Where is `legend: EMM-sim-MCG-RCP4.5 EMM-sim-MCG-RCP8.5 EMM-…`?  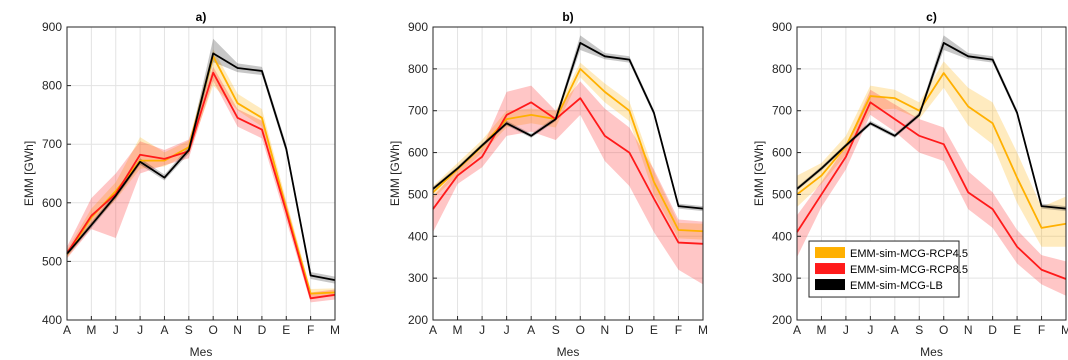 legend: EMM-sim-MCG-RCP4.5 EMM-sim-MCG-RCP8.5 EMM-… is located at coordinates (888, 269).